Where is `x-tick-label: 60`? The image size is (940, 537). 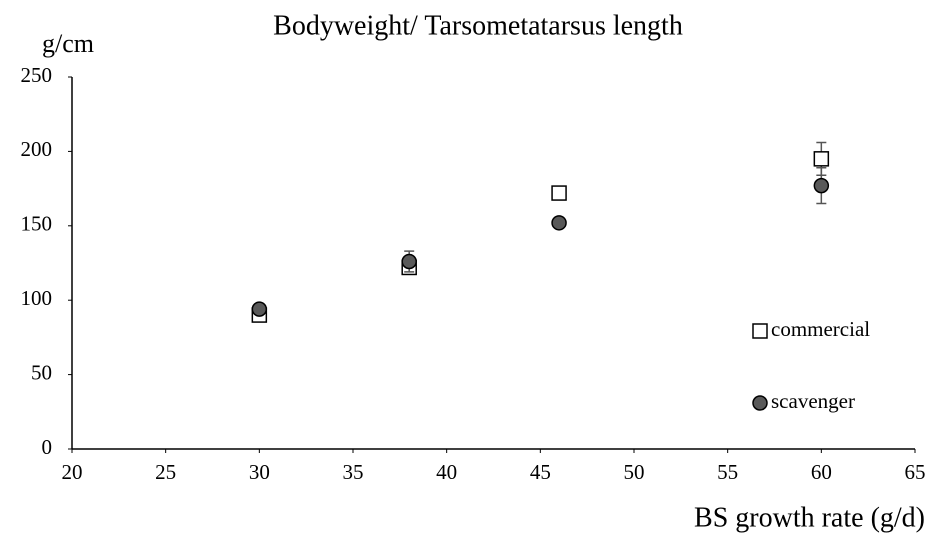
x-tick-label: 60 is located at coordinates (821, 472).